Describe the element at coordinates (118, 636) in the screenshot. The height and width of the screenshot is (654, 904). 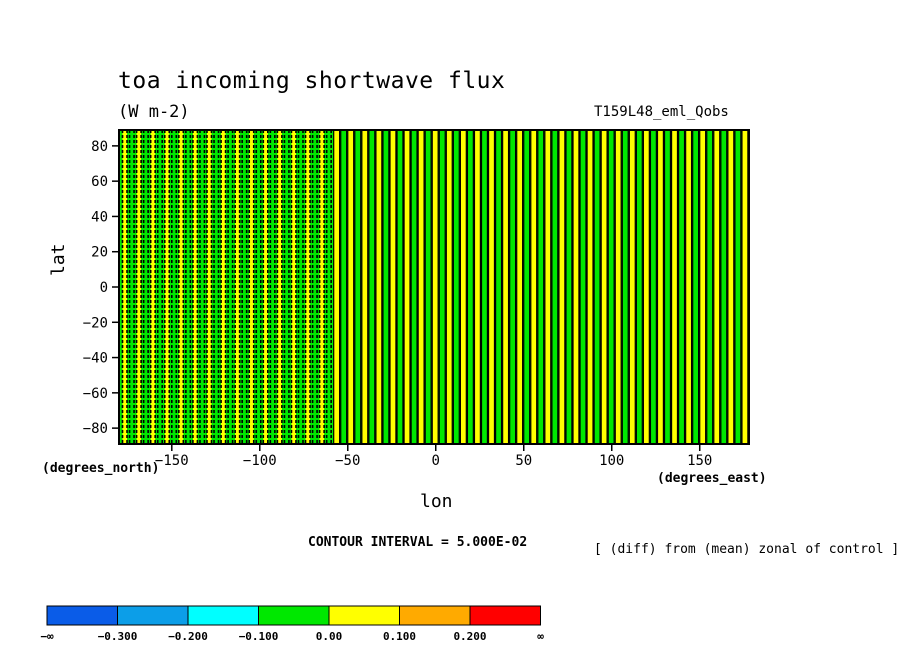
I see `colorbar-label: −0.300` at that location.